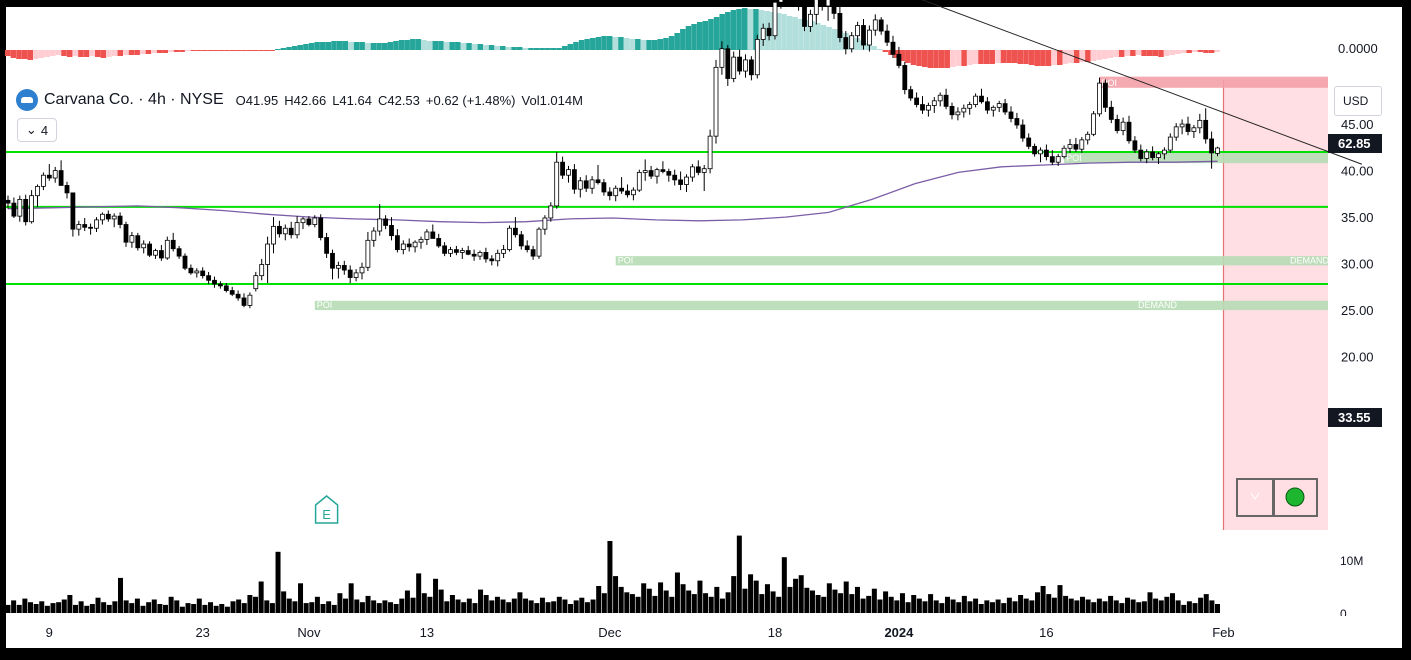 This screenshot has width=1411, height=660. I want to click on earnings-marker: E, so click(326, 509).